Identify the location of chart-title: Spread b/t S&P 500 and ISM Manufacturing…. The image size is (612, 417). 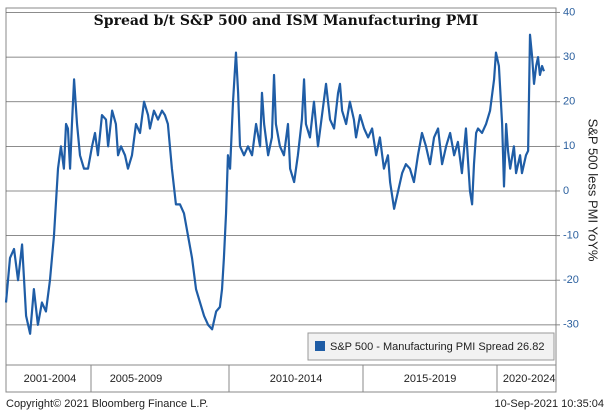
(286, 21).